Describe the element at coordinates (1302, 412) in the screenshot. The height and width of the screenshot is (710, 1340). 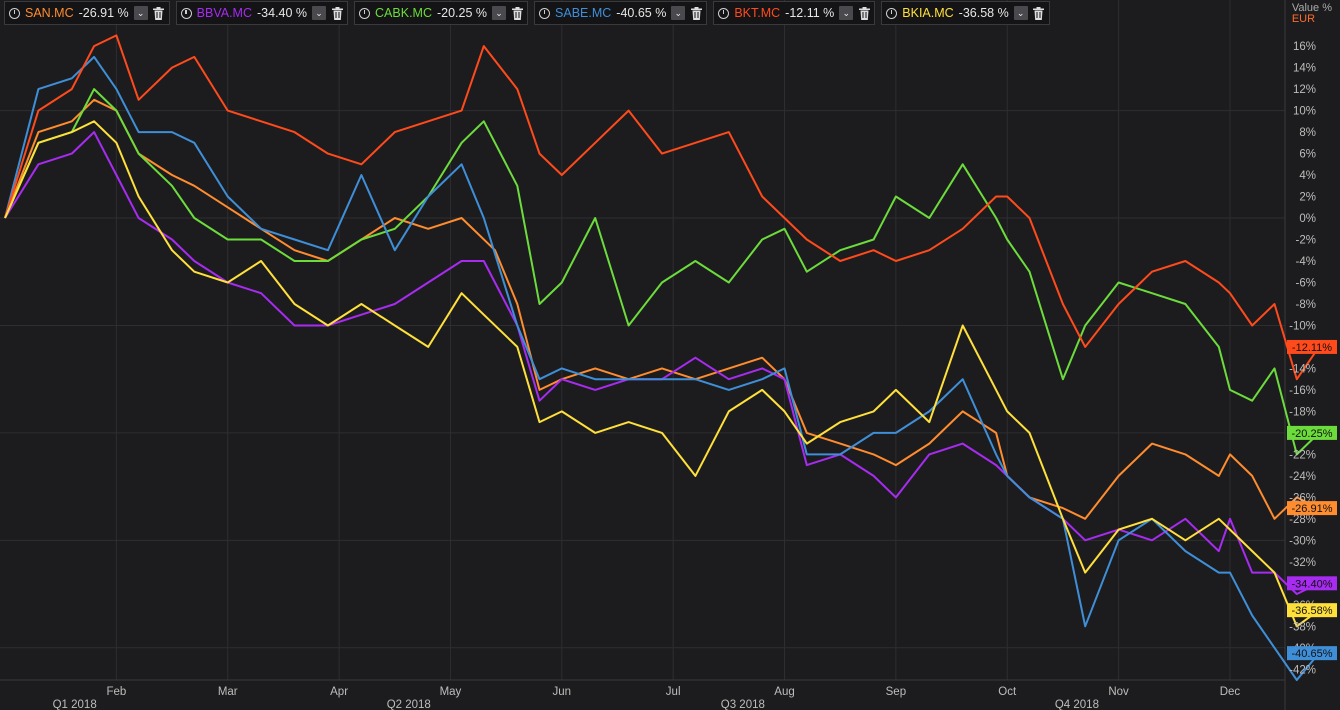
I see `y-tick-label: -18%` at that location.